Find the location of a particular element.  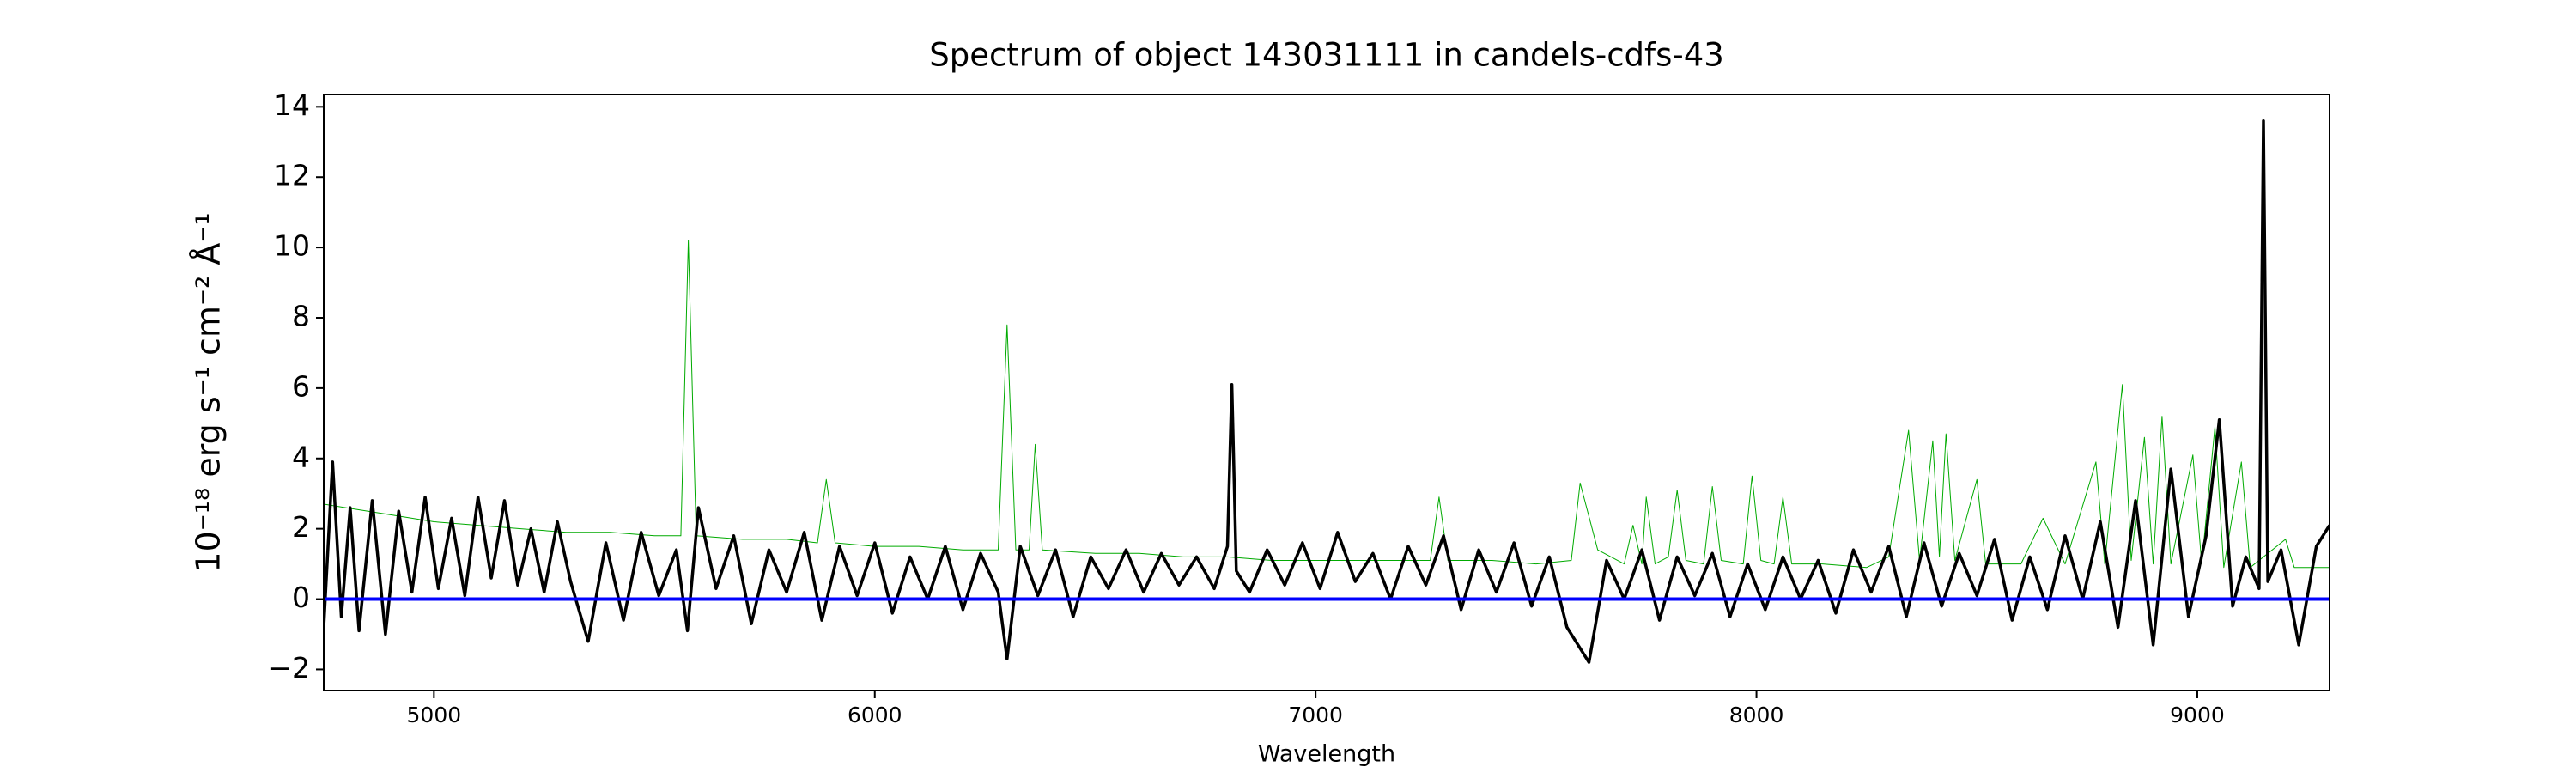

y-tick-label: 6 is located at coordinates (301, 386).